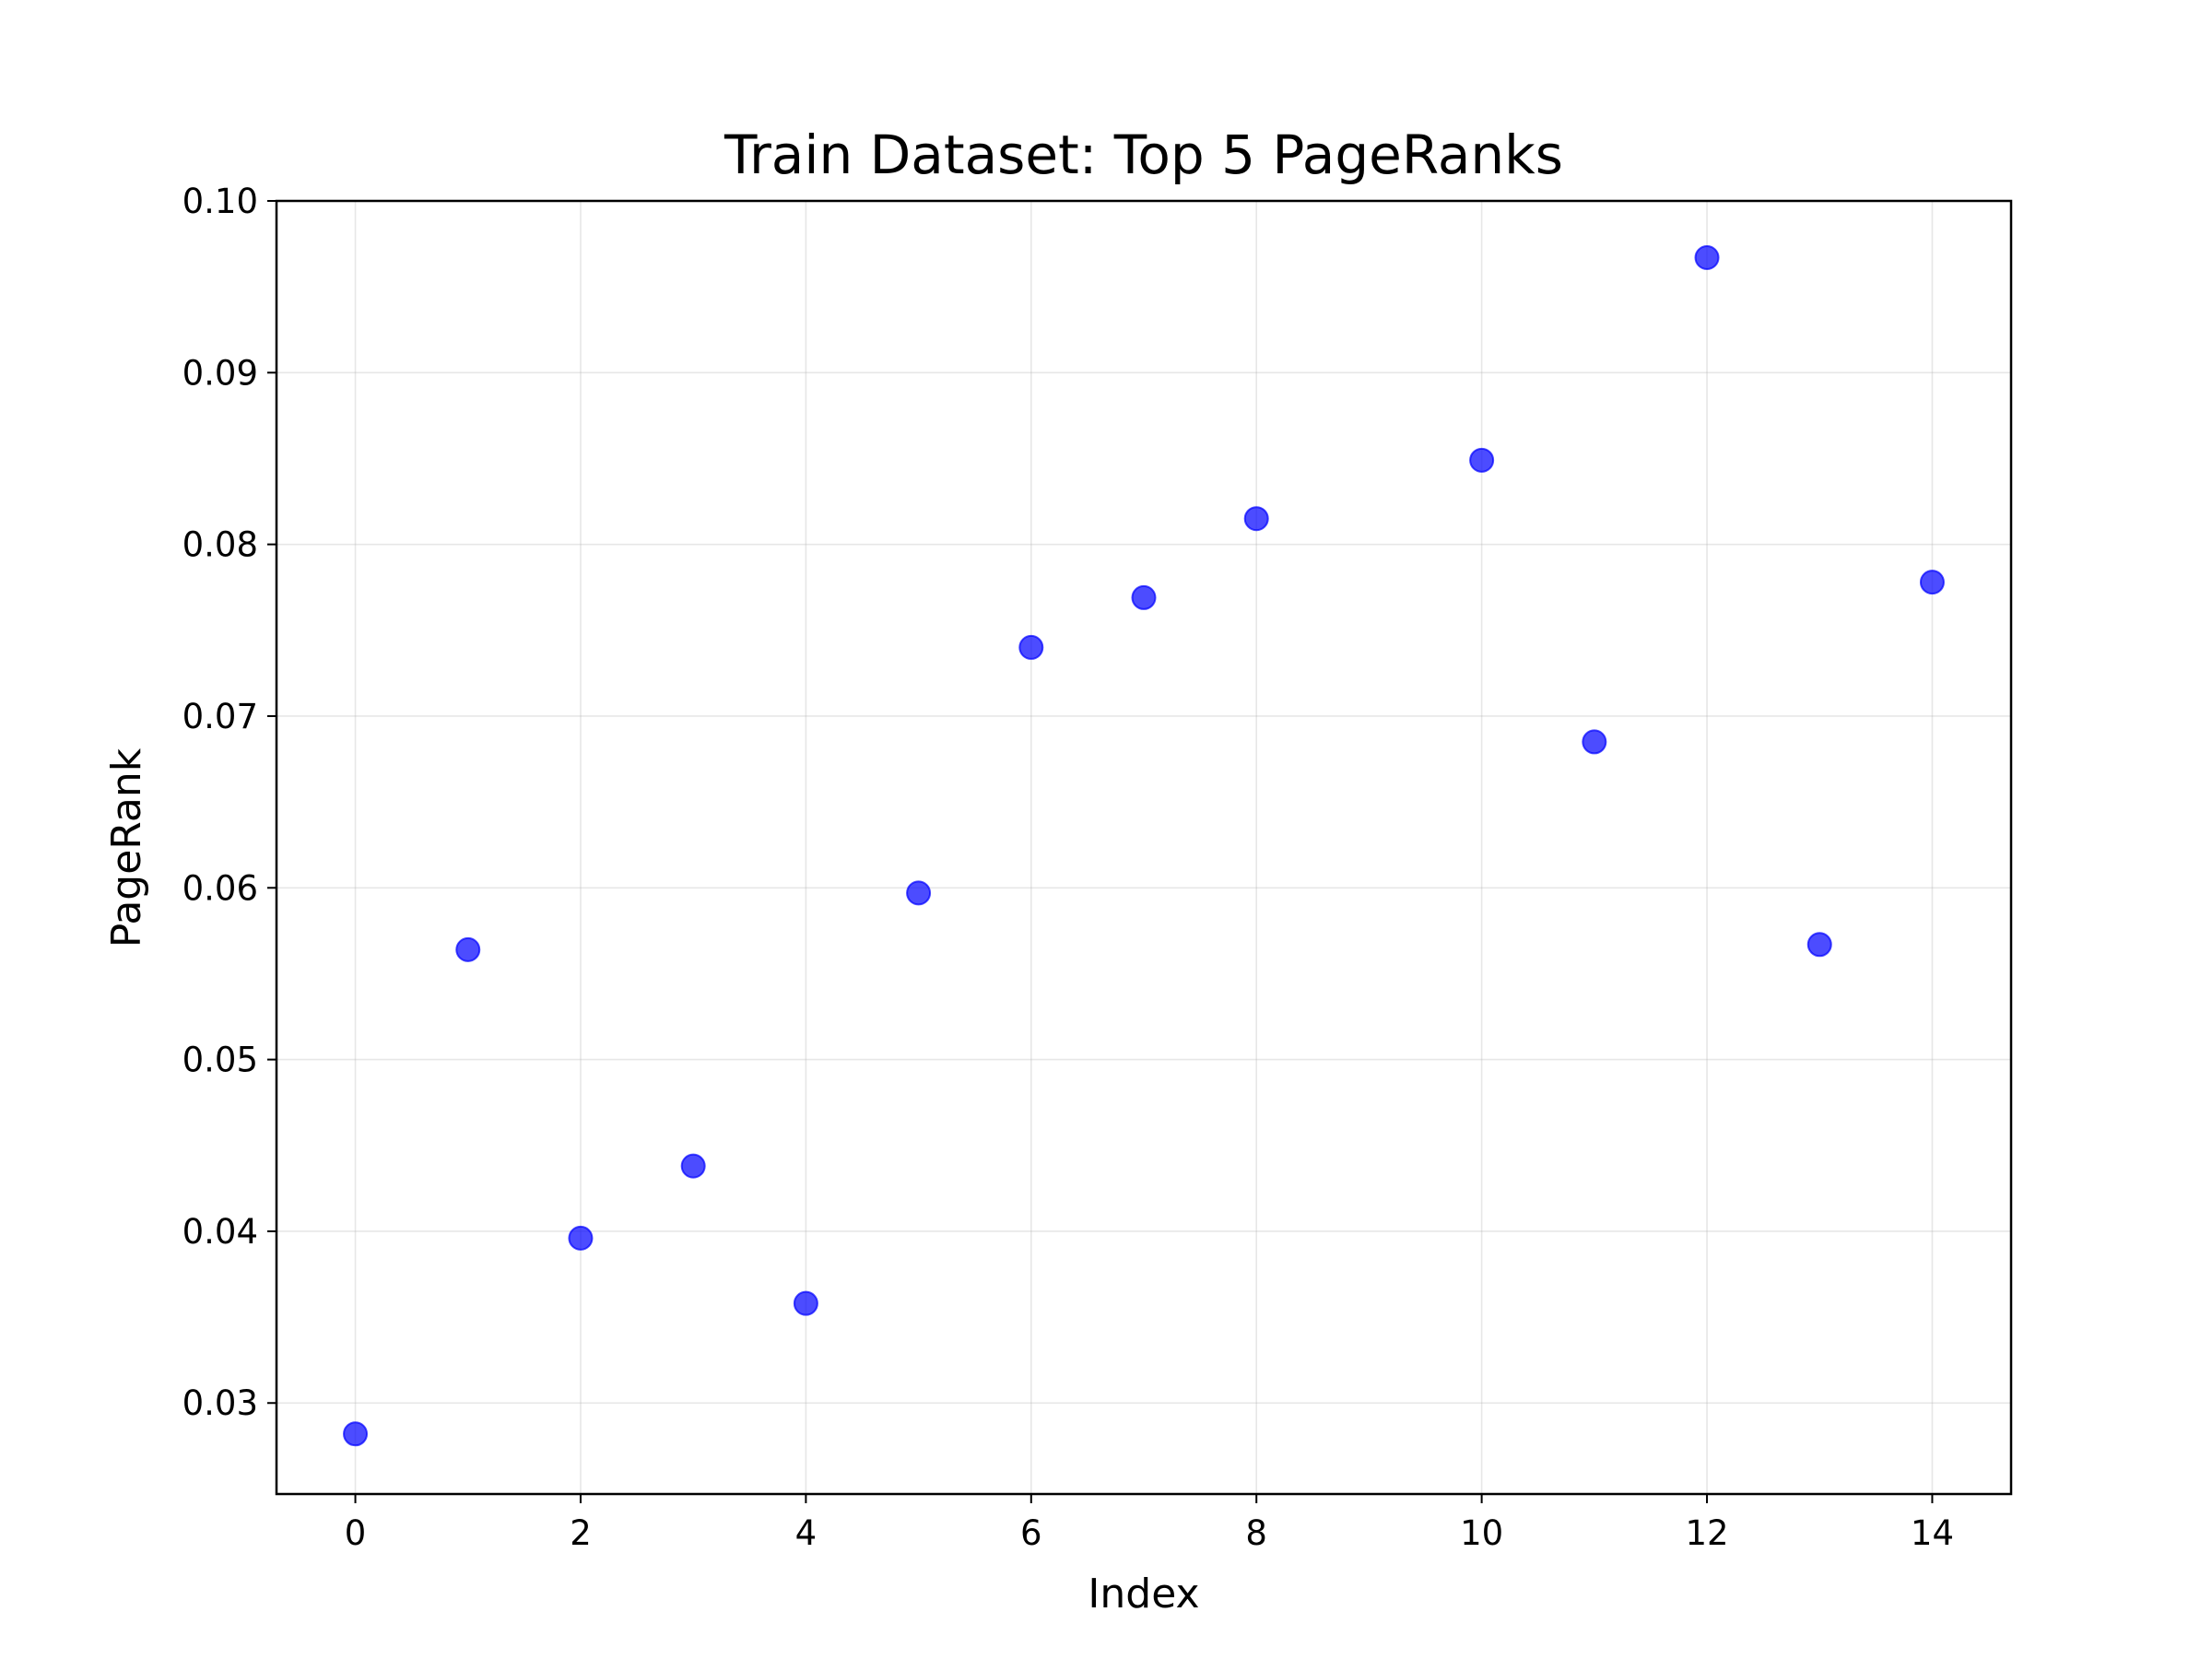  What do you see at coordinates (229, 802) in the screenshot?
I see `y-axis-ticks: 0.03 0.04 0.05 0.06 0.07 0.08 0.09 0.10` at bounding box center [229, 802].